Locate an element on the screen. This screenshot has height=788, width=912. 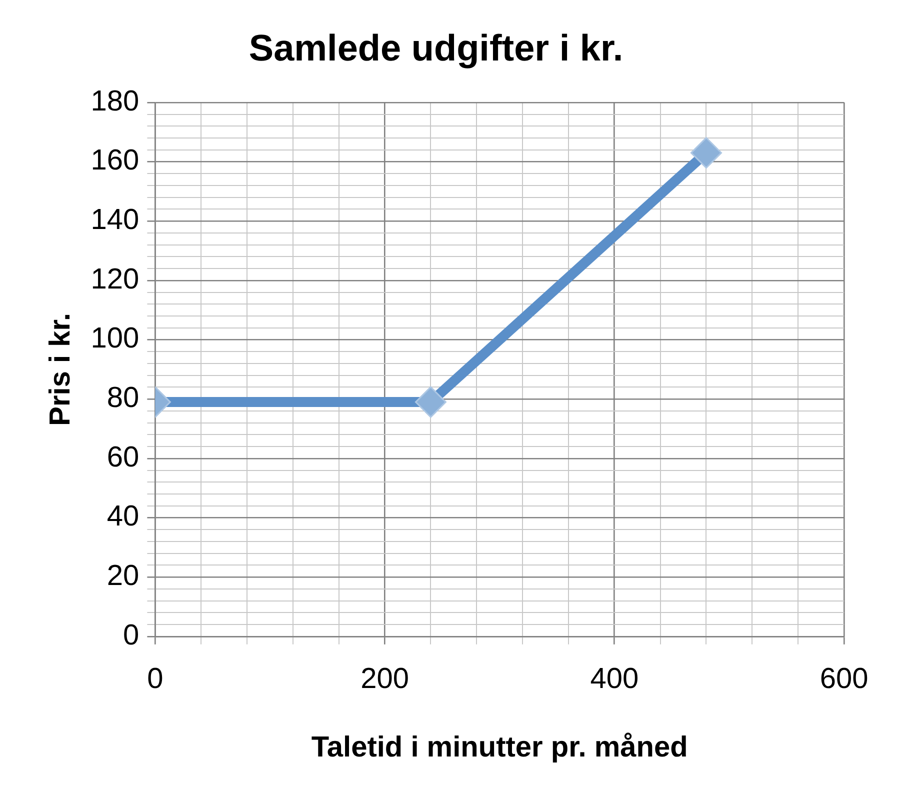
x-tick-label: 0 is located at coordinates (155, 678).